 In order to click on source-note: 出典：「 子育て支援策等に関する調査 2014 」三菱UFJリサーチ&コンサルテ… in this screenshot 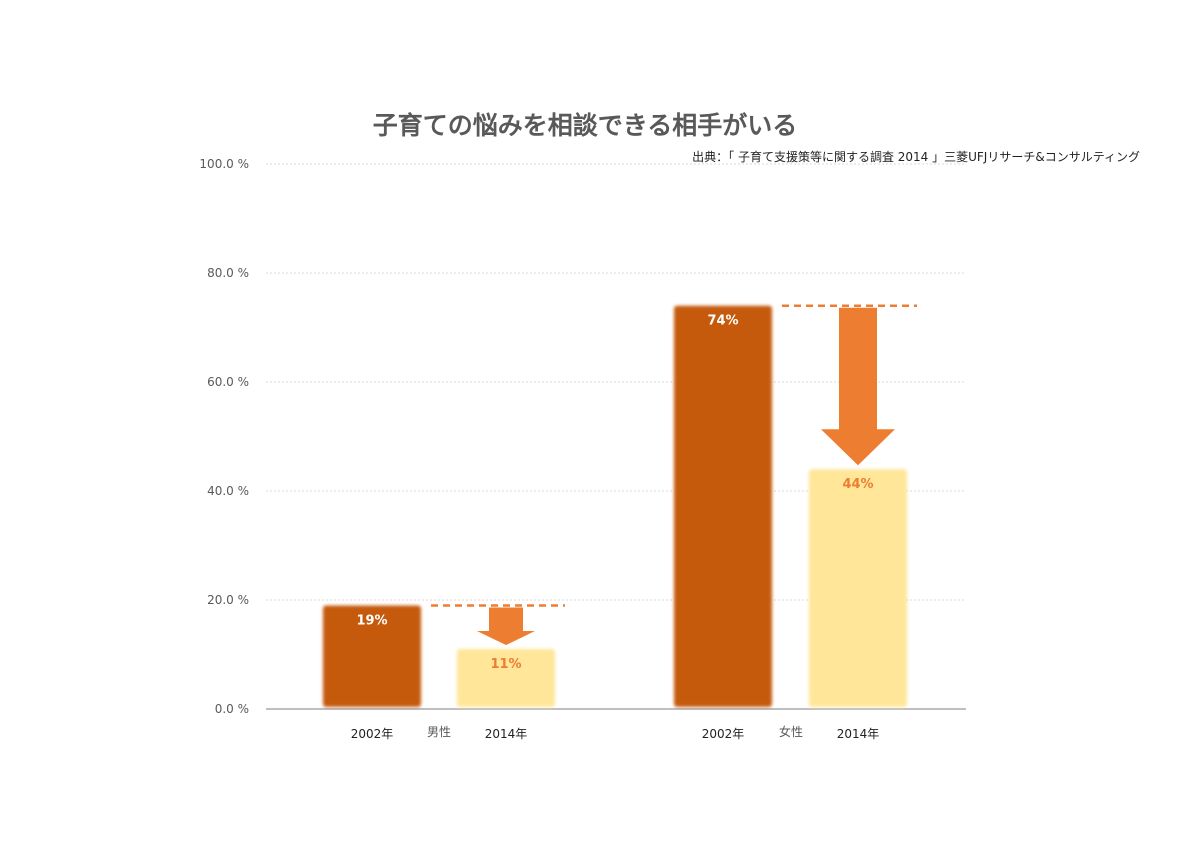, I will do `click(916, 156)`.